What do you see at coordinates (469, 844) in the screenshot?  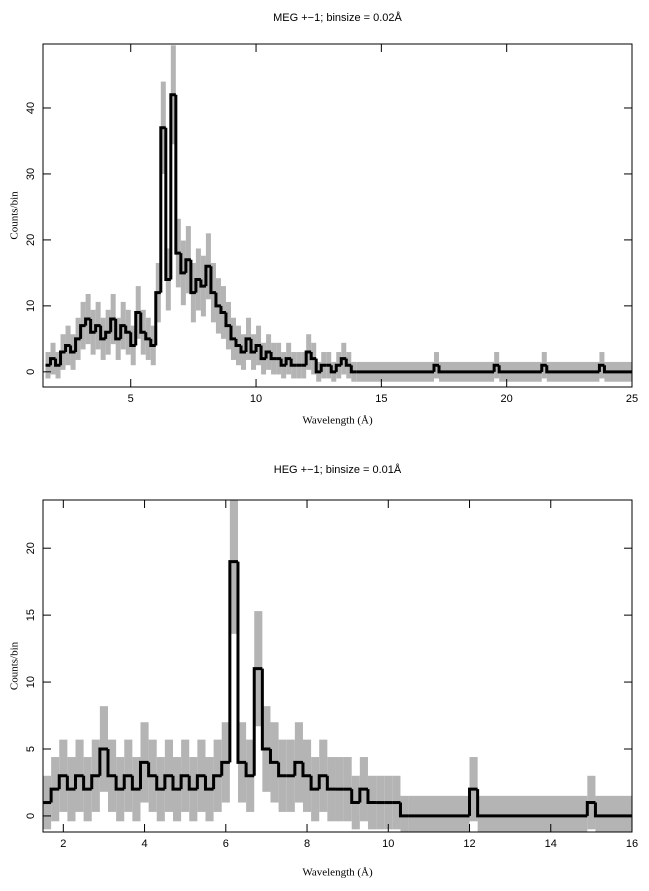 I see `x-tick-label: 12` at bounding box center [469, 844].